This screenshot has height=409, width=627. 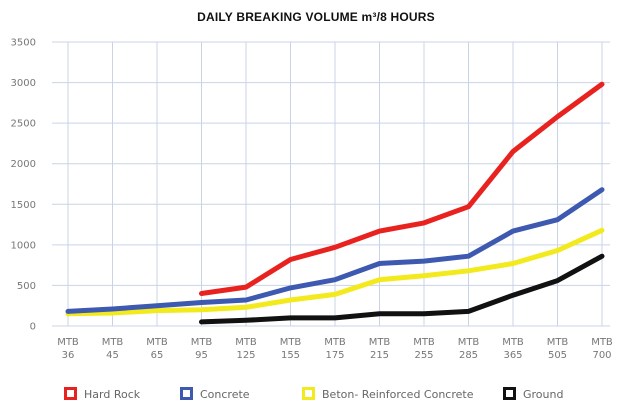 What do you see at coordinates (558, 349) in the screenshot?
I see `x-tick-label: MTB 505` at bounding box center [558, 349].